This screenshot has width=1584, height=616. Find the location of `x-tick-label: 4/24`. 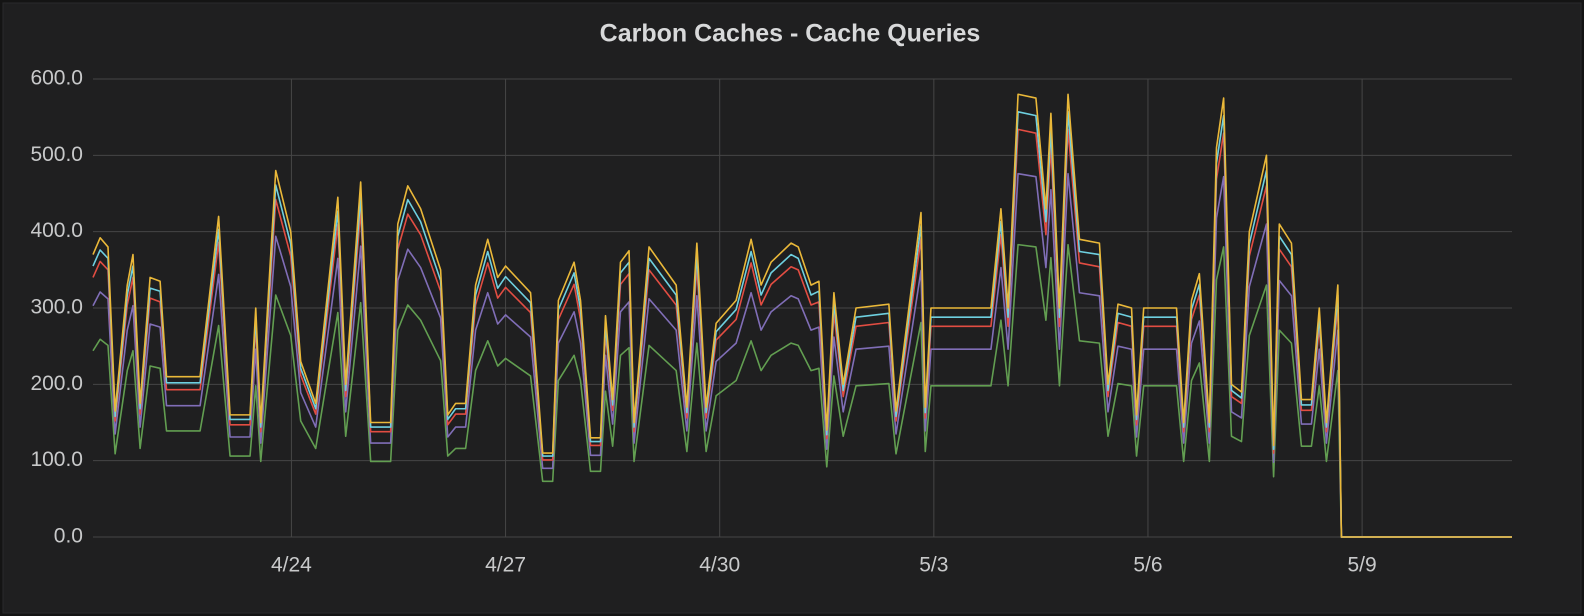

x-tick-label: 4/24 is located at coordinates (291, 565).